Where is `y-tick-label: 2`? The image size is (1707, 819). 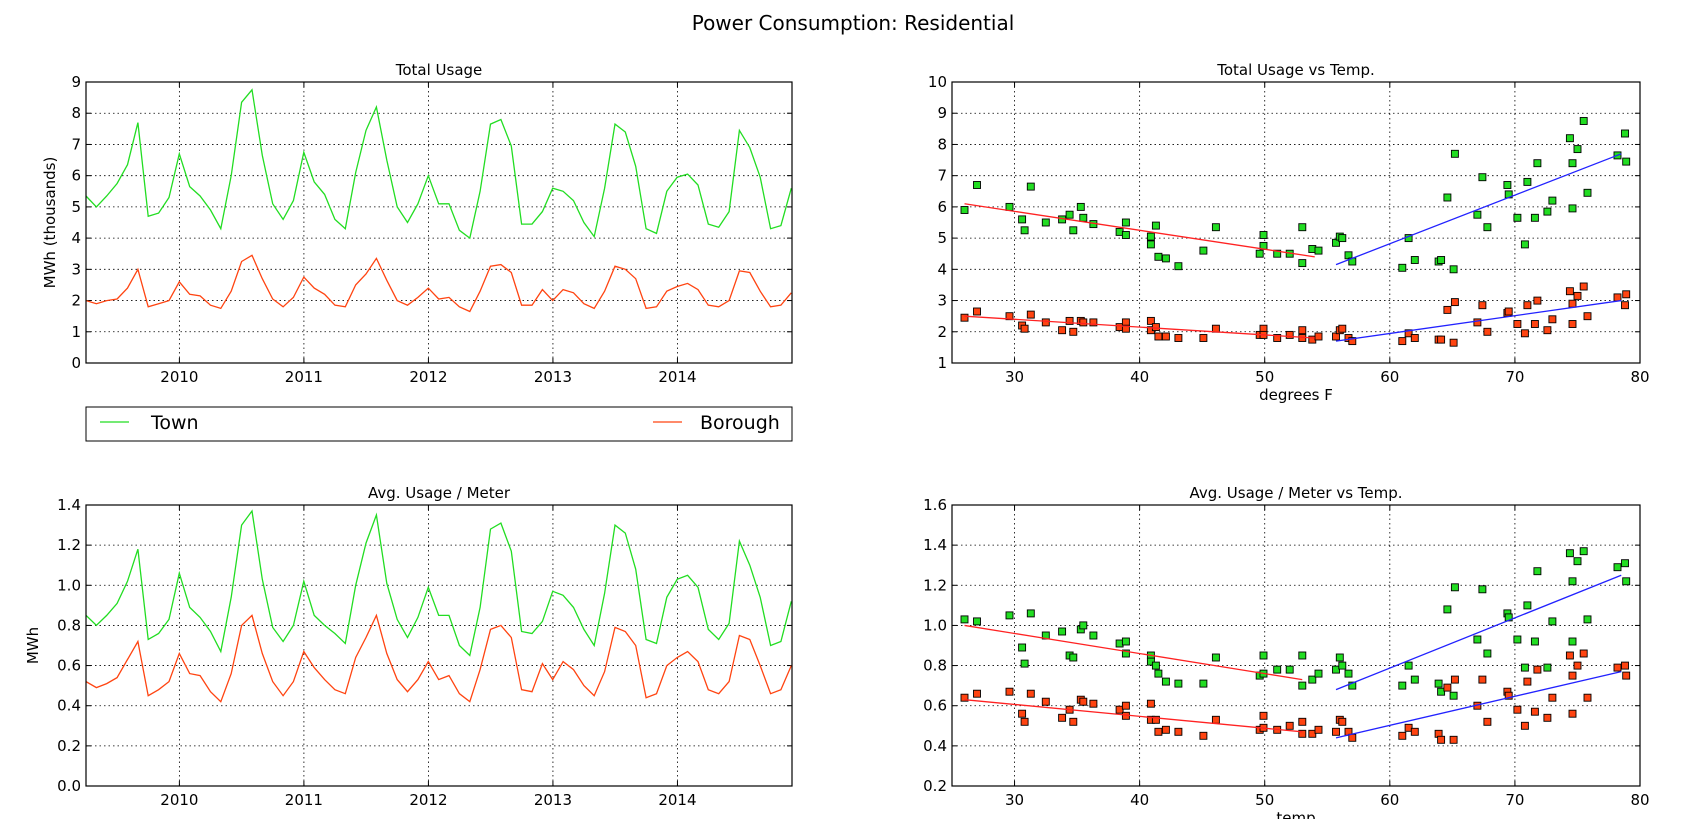 y-tick-label: 2 is located at coordinates (942, 332).